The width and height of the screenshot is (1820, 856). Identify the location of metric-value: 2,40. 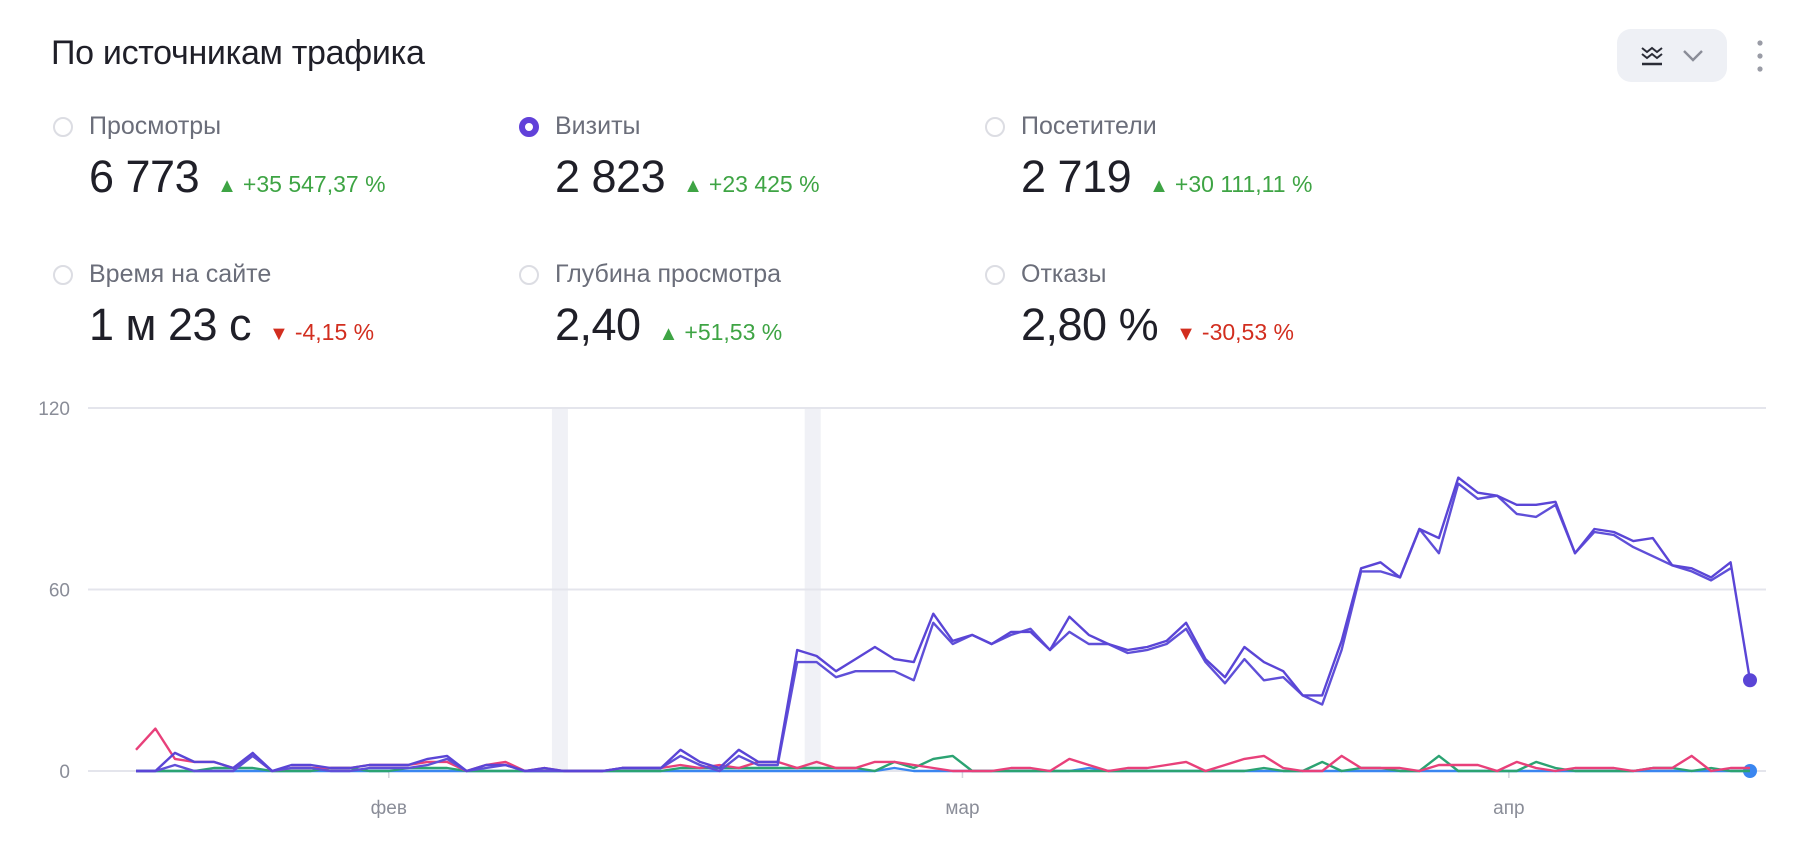
(598, 324).